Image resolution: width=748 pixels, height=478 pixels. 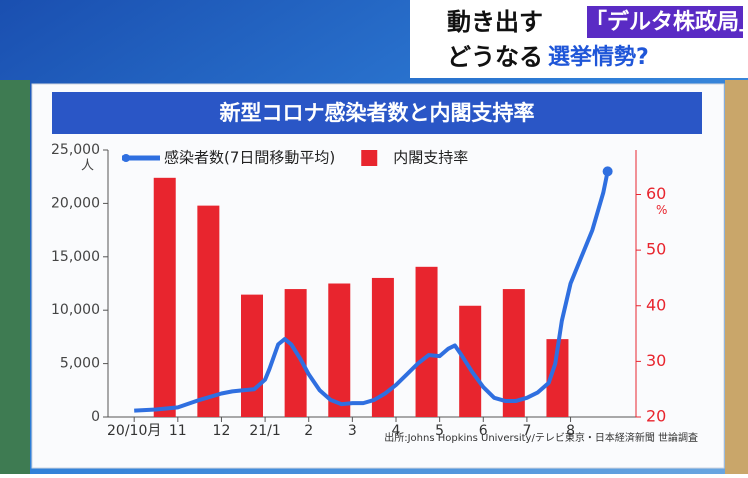 What do you see at coordinates (495, 57) in the screenshot?
I see `caption-text: どうなる` at bounding box center [495, 57].